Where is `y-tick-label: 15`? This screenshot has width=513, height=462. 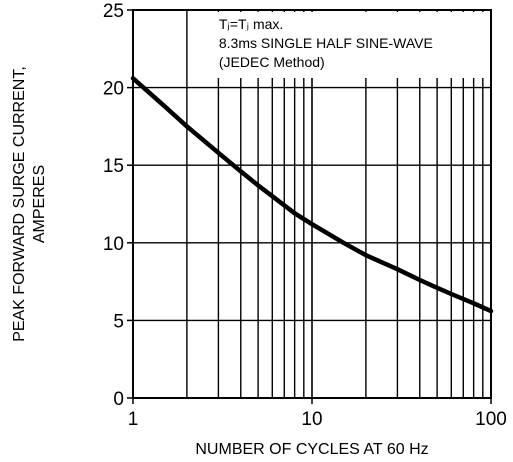 y-tick-label: 15 is located at coordinates (113, 166).